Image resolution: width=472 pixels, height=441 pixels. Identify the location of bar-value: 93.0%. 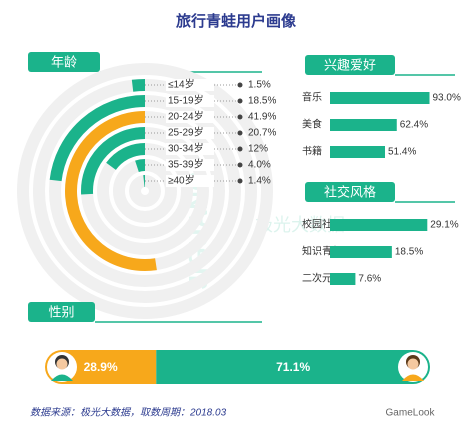
(447, 98).